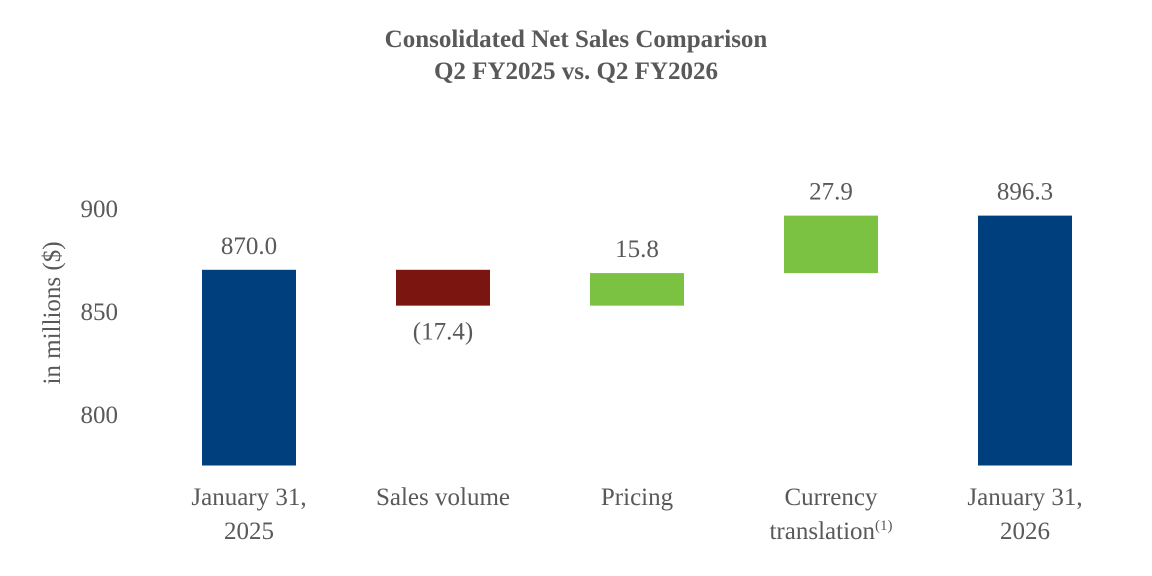 This screenshot has width=1152, height=576. What do you see at coordinates (637, 497) in the screenshot?
I see `category-label: Pricing` at bounding box center [637, 497].